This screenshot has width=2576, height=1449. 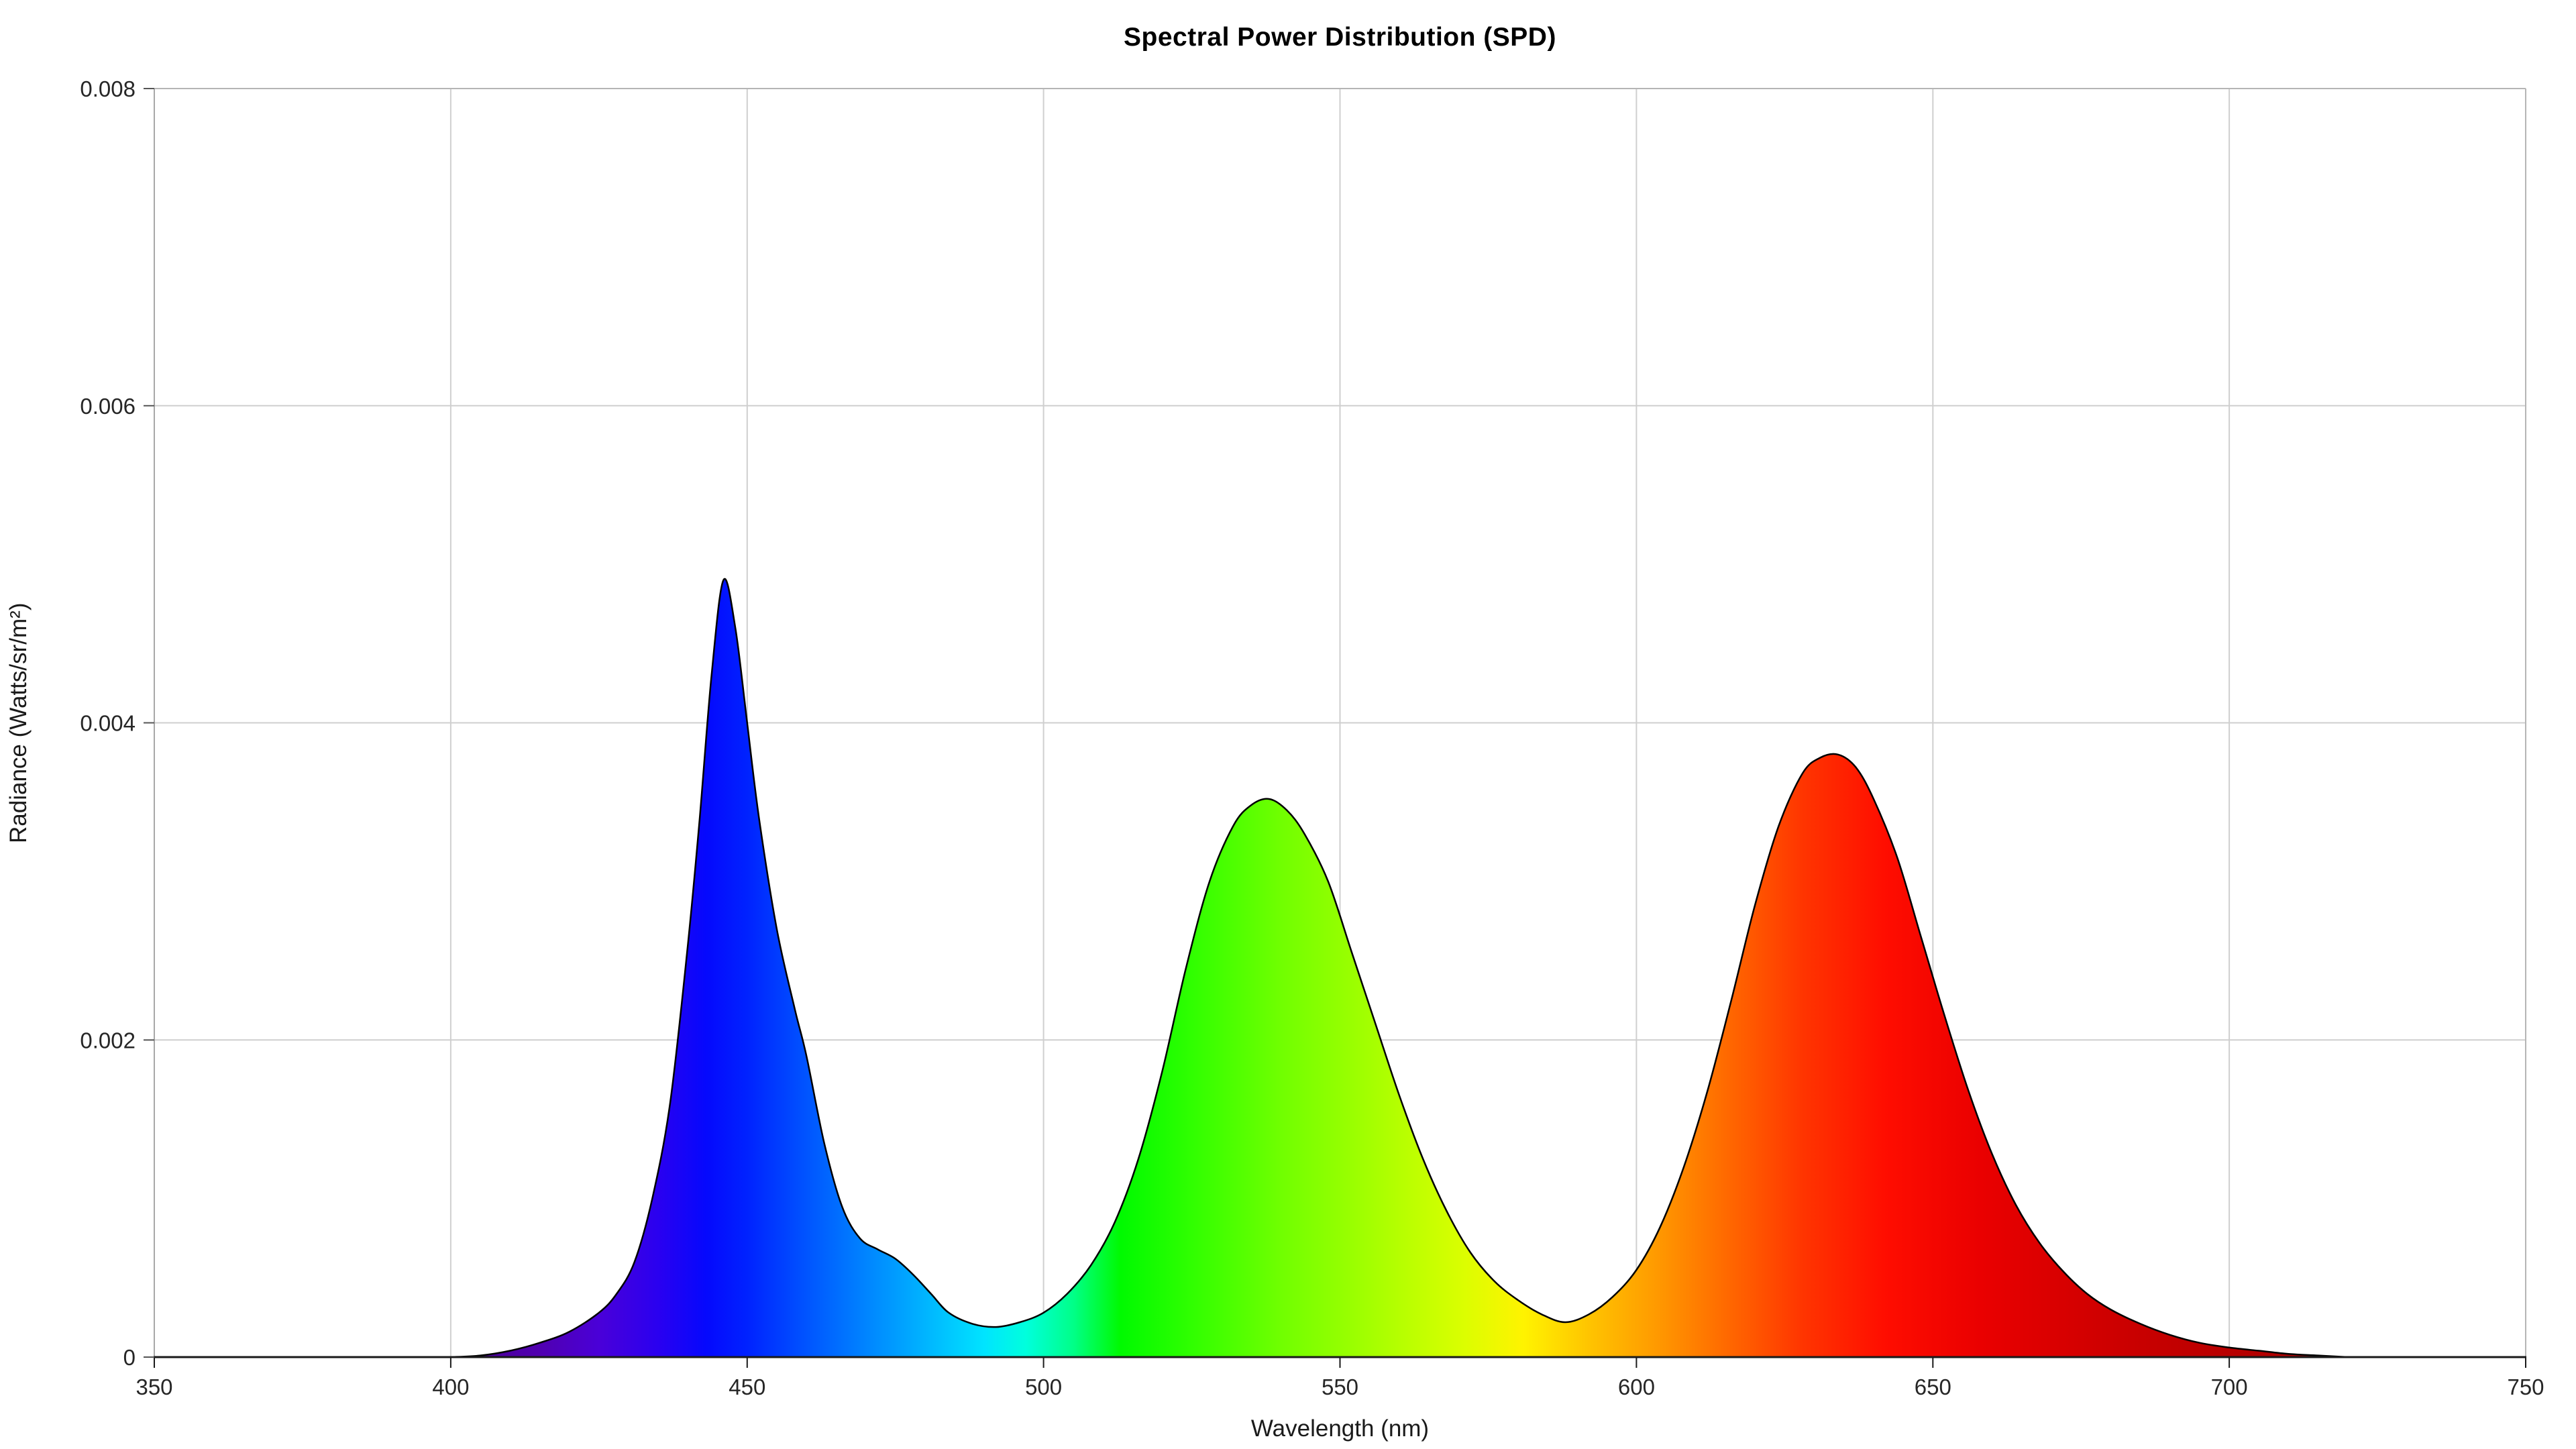 I want to click on x-tick-label: 600, so click(x=1636, y=1387).